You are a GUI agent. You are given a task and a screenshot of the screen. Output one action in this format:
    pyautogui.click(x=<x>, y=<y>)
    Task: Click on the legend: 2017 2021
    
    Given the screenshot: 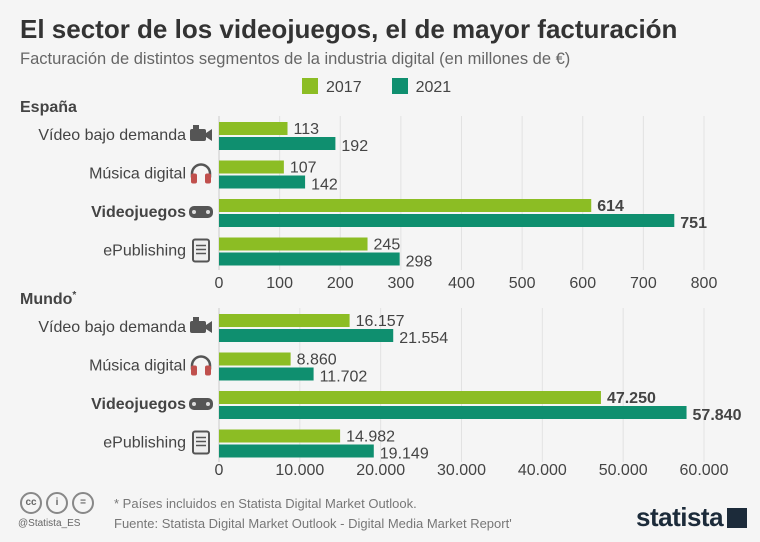 What is the action you would take?
    pyautogui.click(x=376, y=87)
    